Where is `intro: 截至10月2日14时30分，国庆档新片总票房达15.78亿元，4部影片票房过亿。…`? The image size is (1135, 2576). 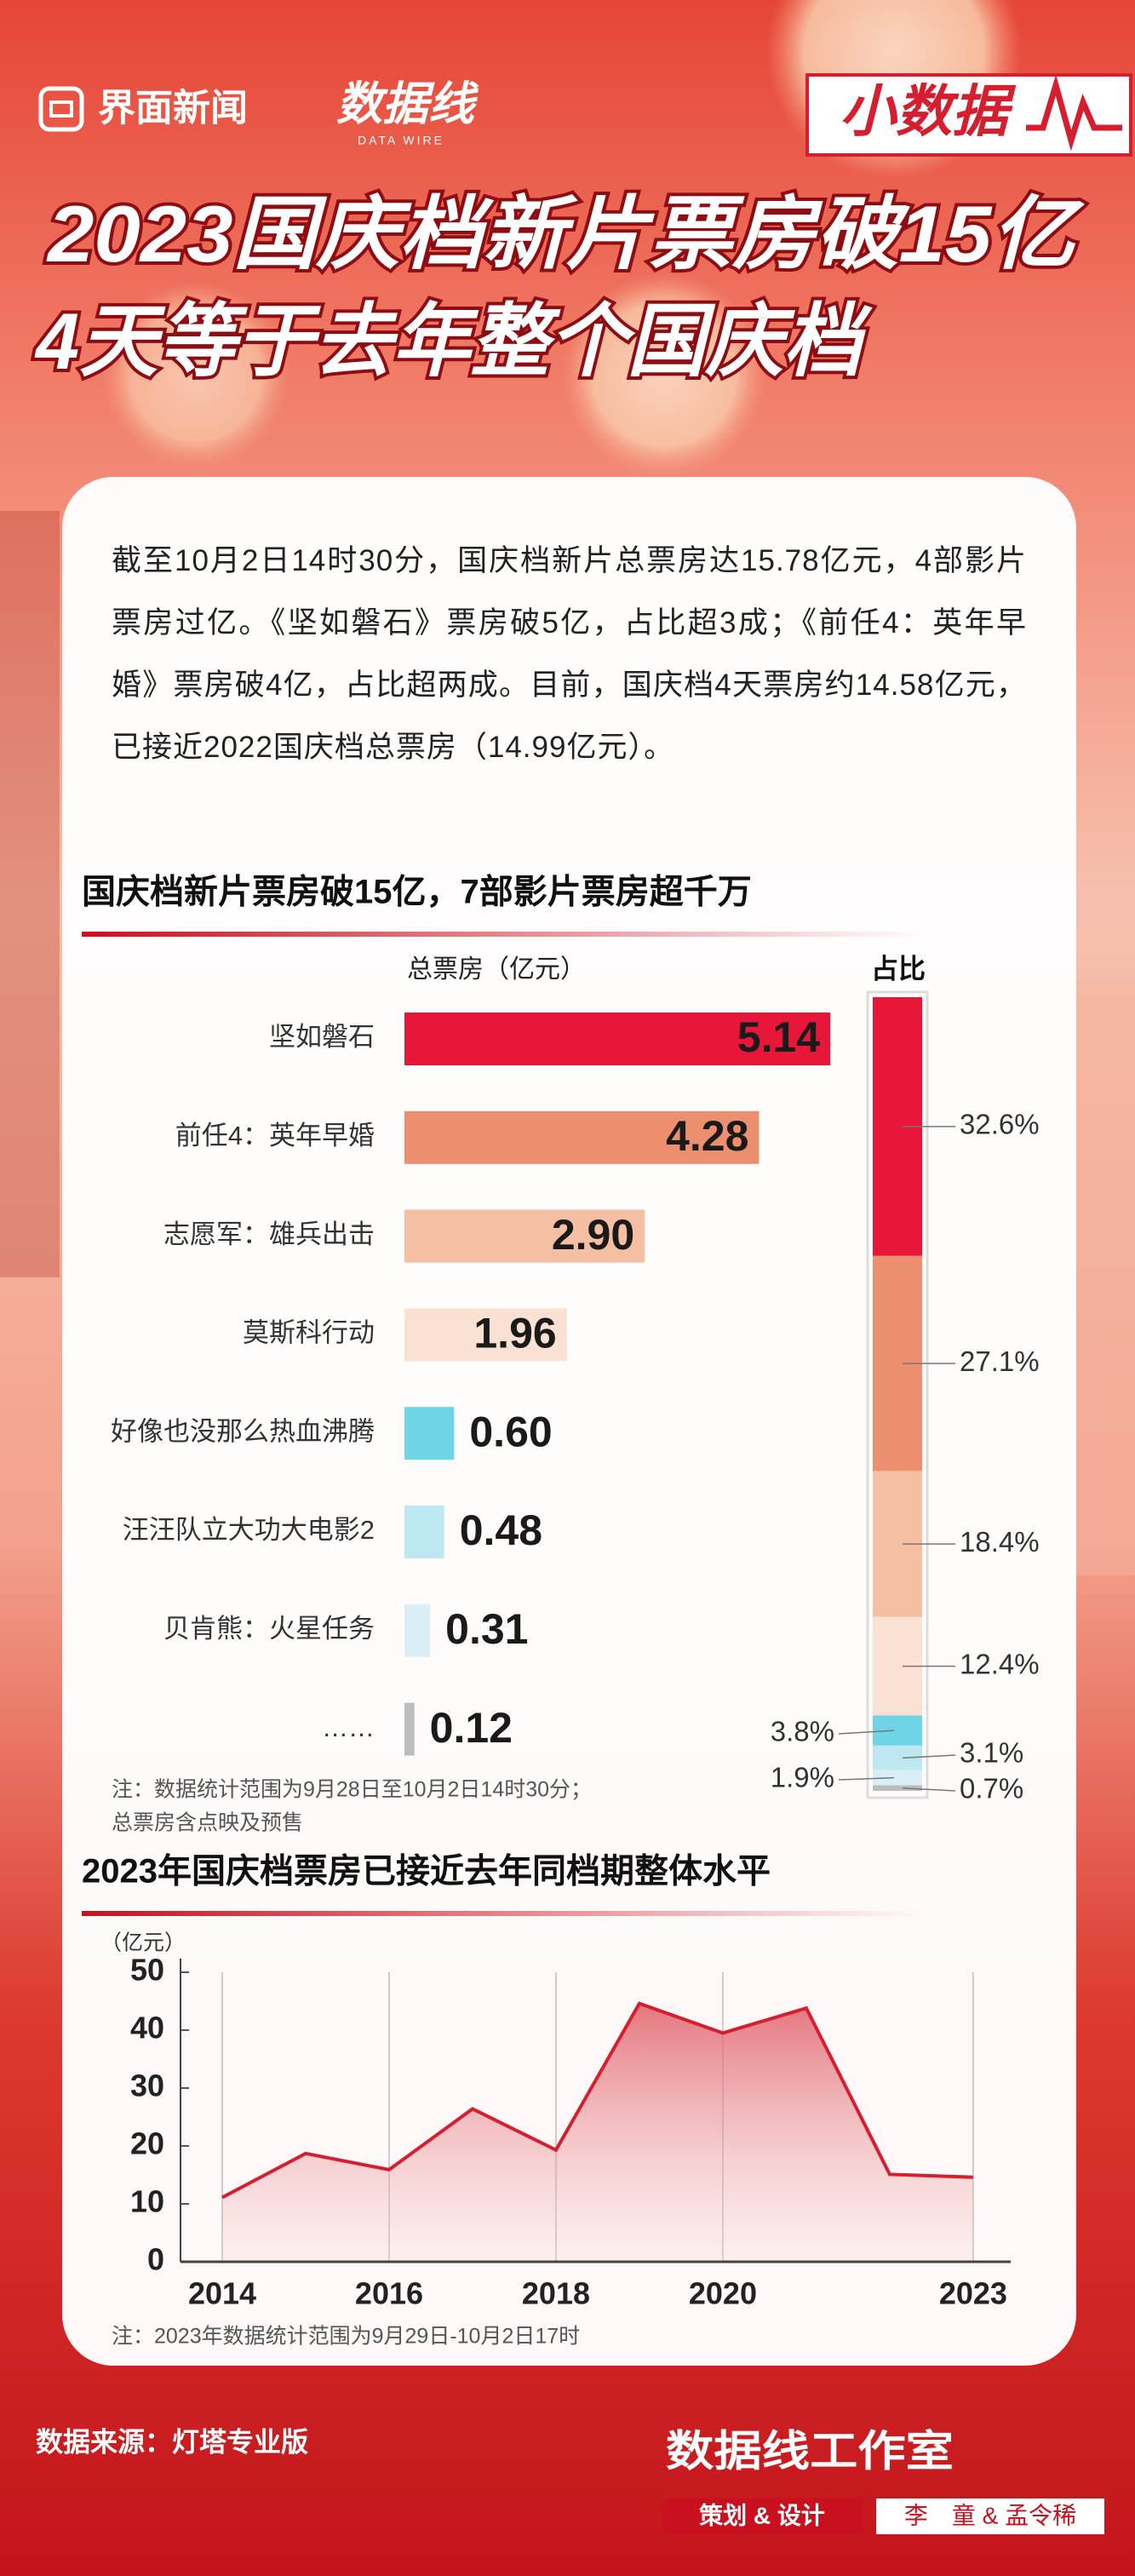
intro: 截至10月2日14时30分，国庆档新片总票房达15.78亿元，4部影片票房过亿。… is located at coordinates (569, 654).